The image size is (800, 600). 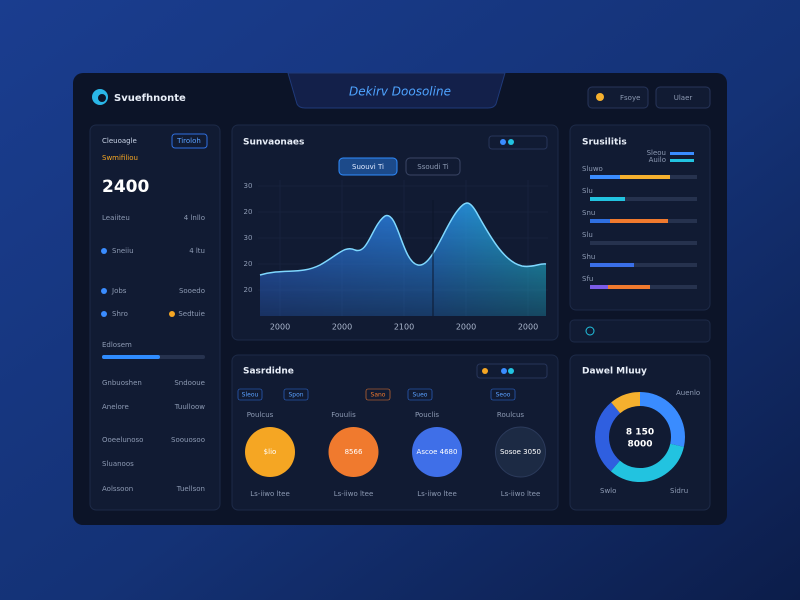 What do you see at coordinates (102, 98) in the screenshot?
I see `logo-inner` at bounding box center [102, 98].